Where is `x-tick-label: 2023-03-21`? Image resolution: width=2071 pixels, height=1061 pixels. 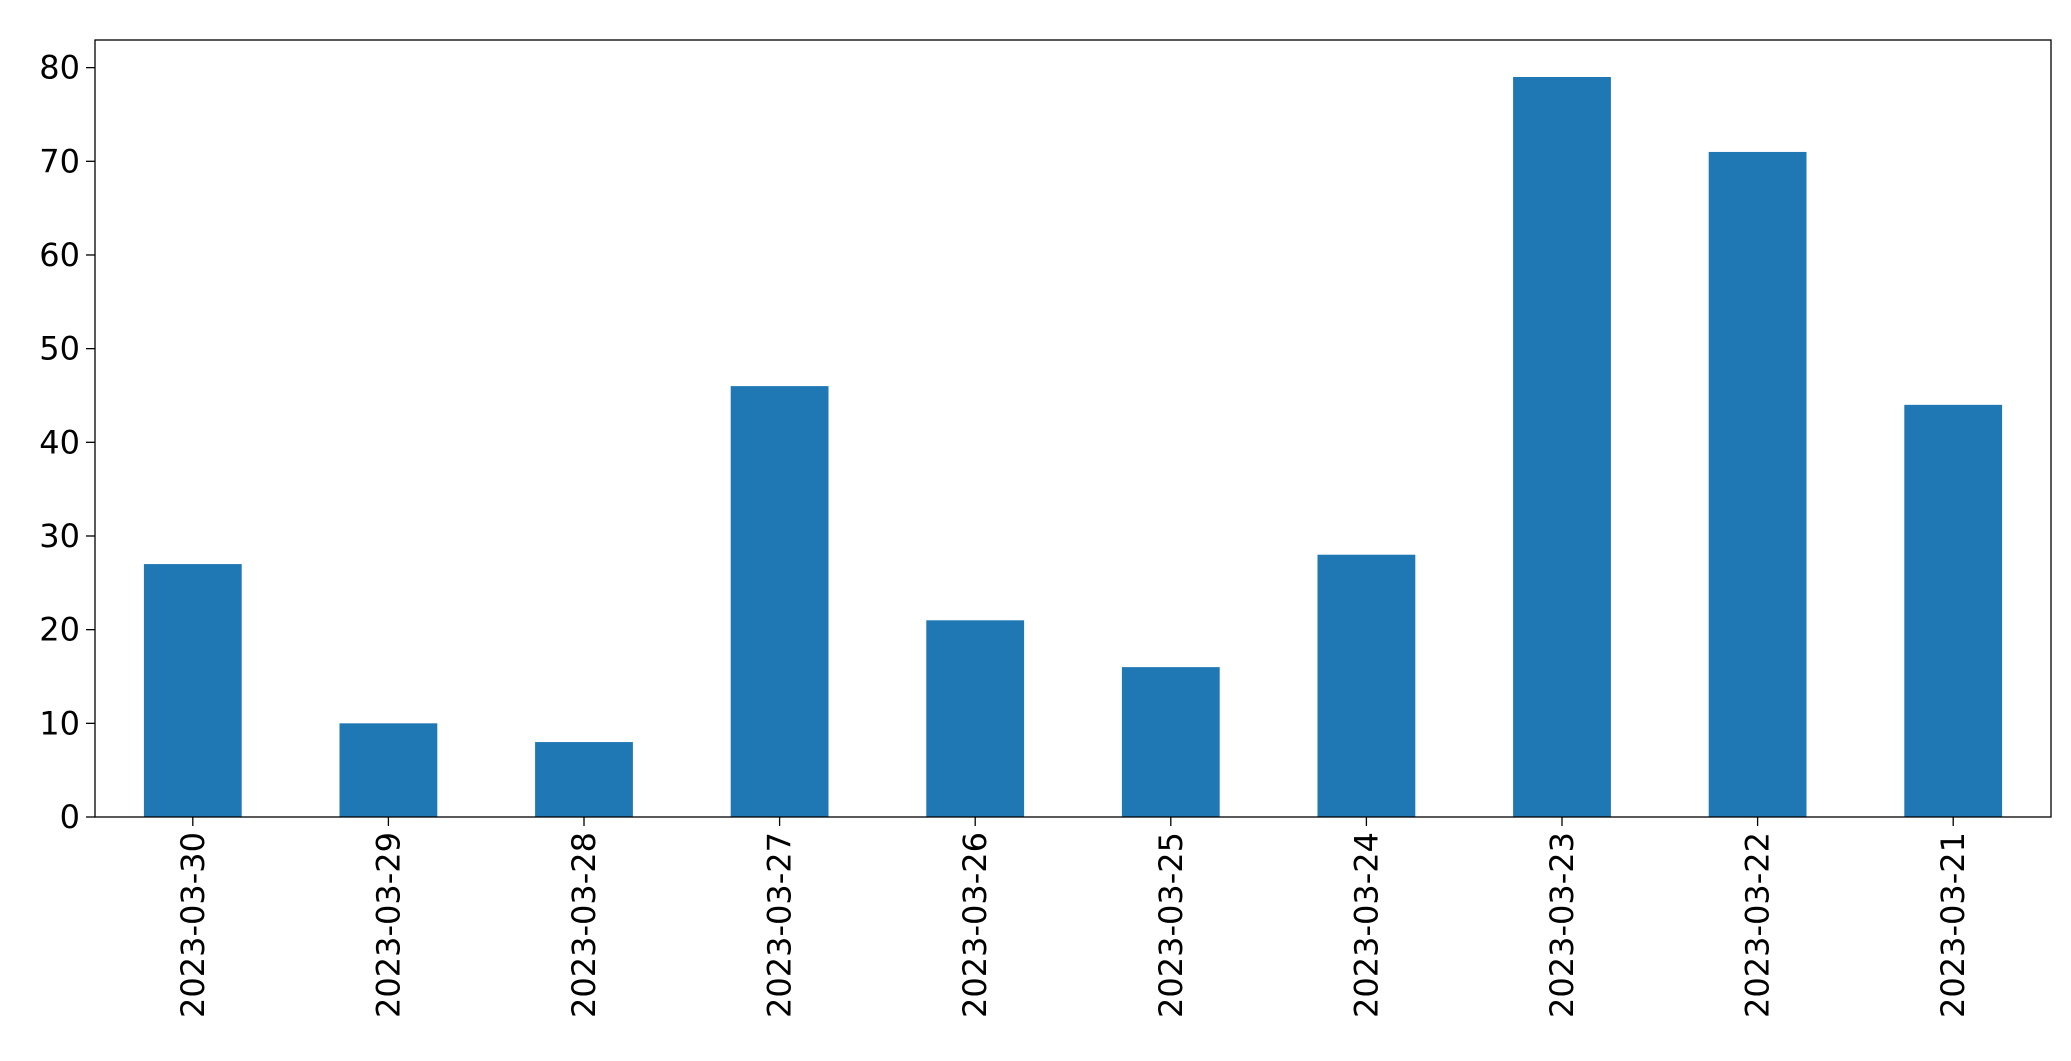
x-tick-label: 2023-03-21 is located at coordinates (1953, 925).